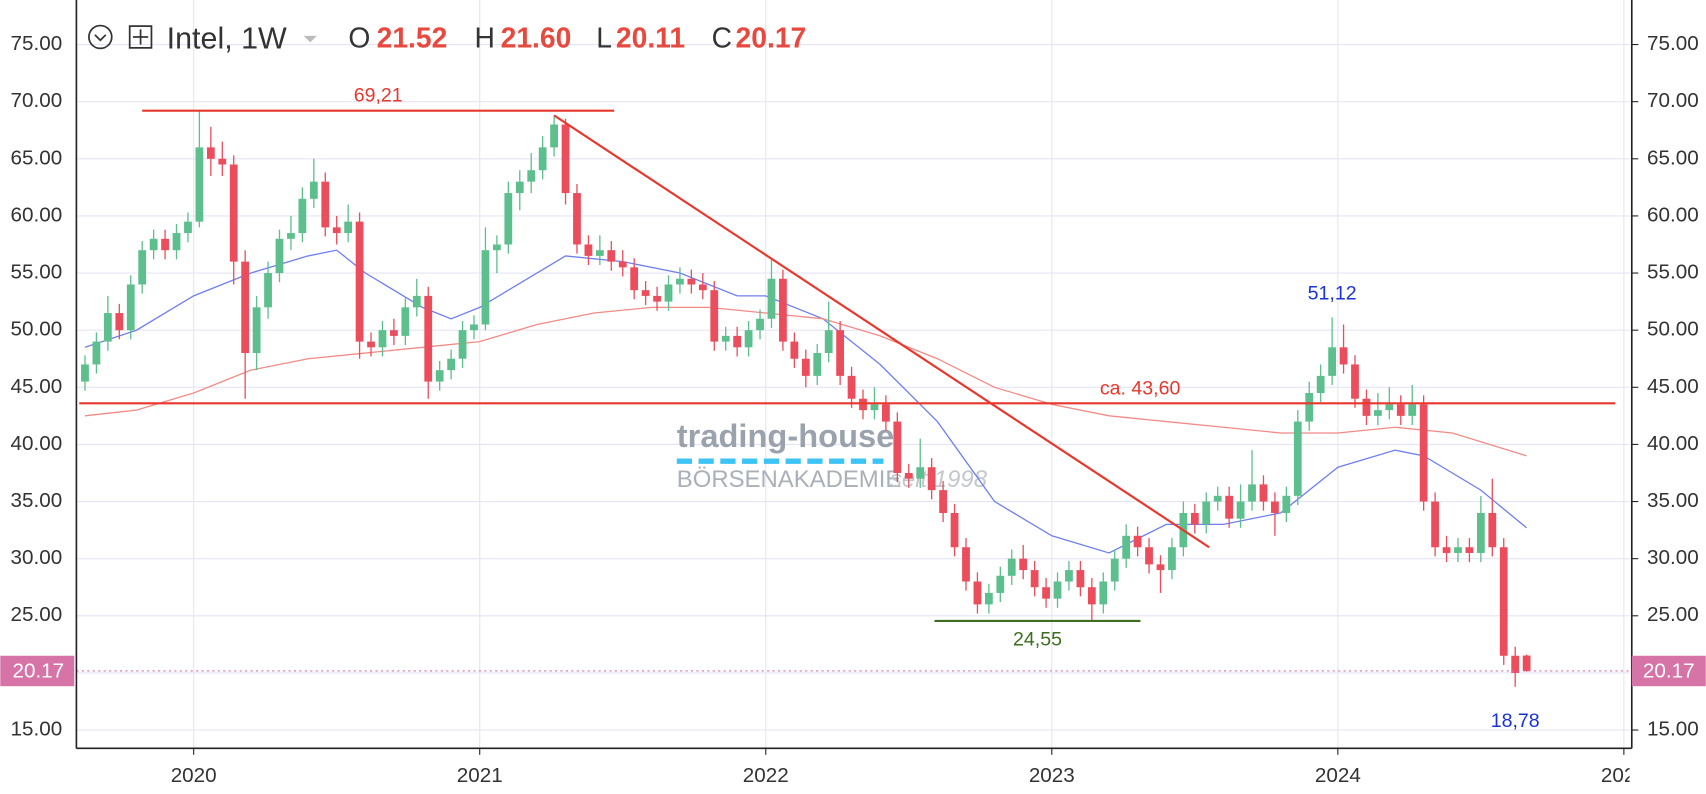 The height and width of the screenshot is (794, 1706). What do you see at coordinates (140, 37) in the screenshot?
I see `add-icon` at bounding box center [140, 37].